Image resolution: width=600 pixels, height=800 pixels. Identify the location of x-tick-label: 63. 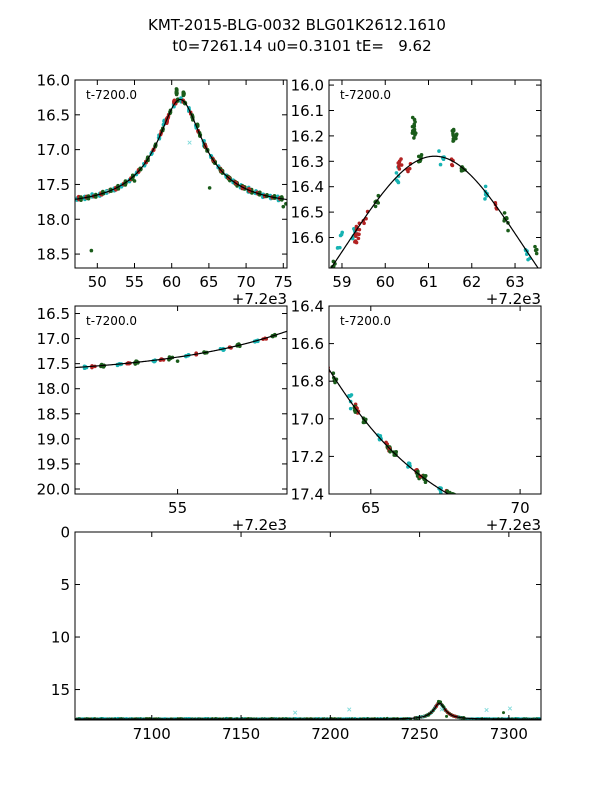
(514, 282).